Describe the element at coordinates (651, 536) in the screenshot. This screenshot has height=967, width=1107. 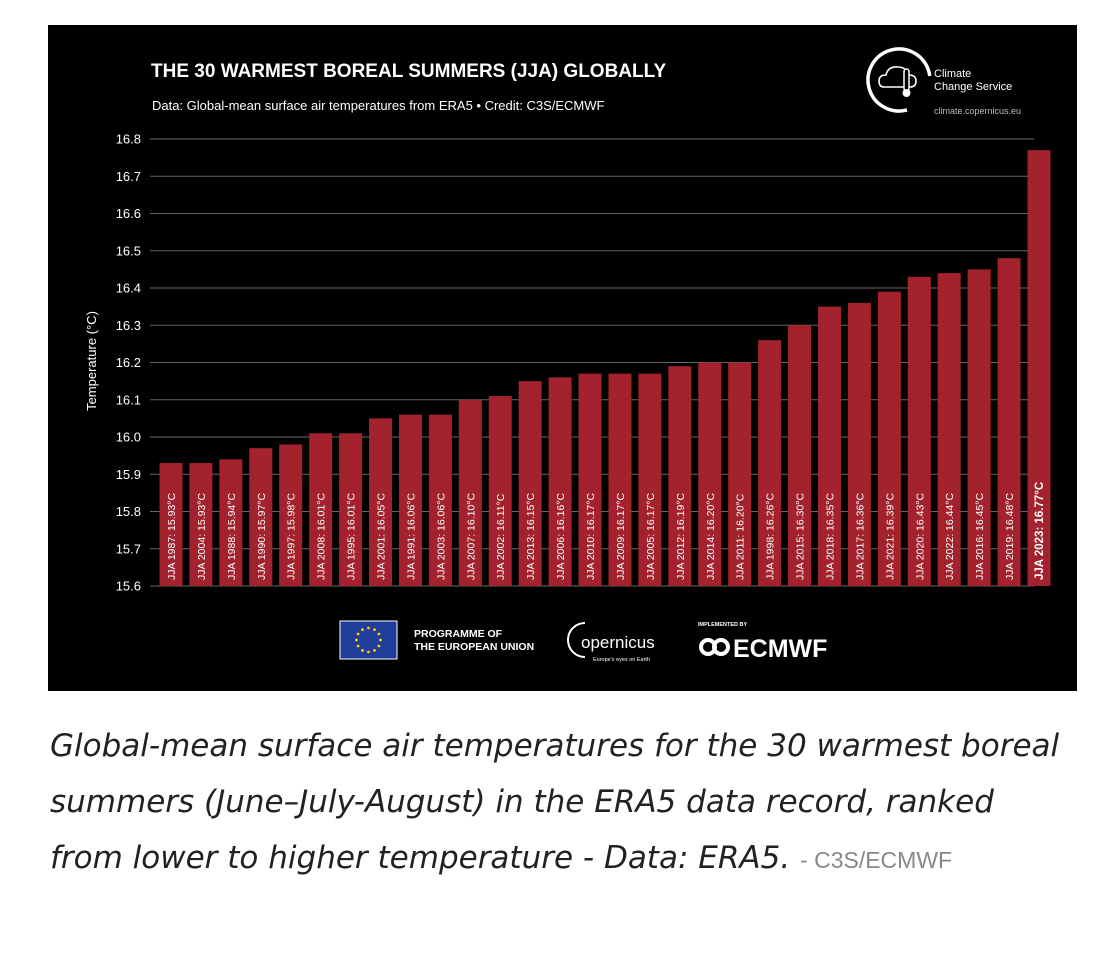
I see `bar-label: JJA 2005: 16.17°C` at that location.